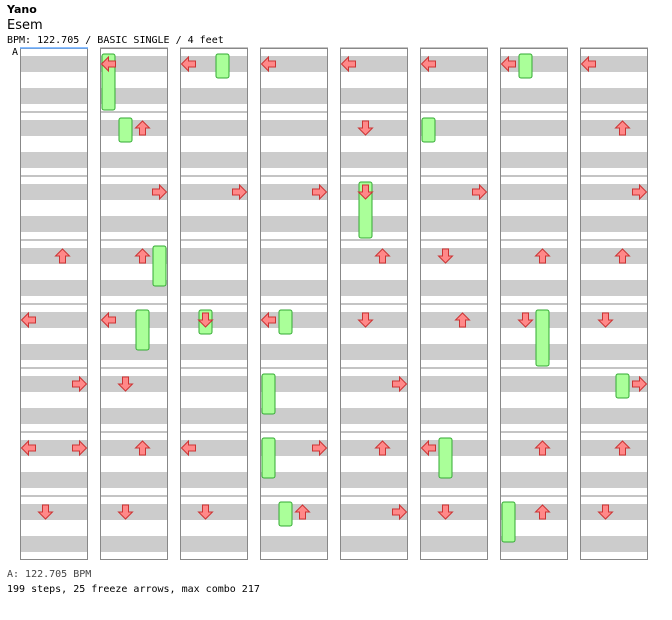 This screenshot has width=672, height=620. Describe the element at coordinates (22, 9) in the screenshot. I see `artist-name: Yano` at that location.